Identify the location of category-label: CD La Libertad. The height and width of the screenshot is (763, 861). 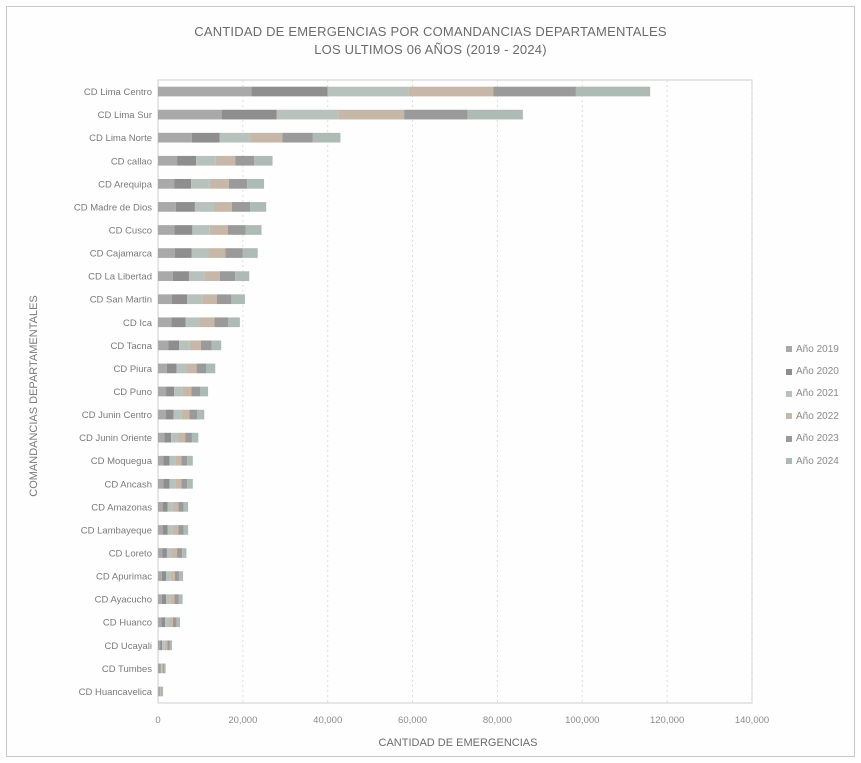
(120, 277).